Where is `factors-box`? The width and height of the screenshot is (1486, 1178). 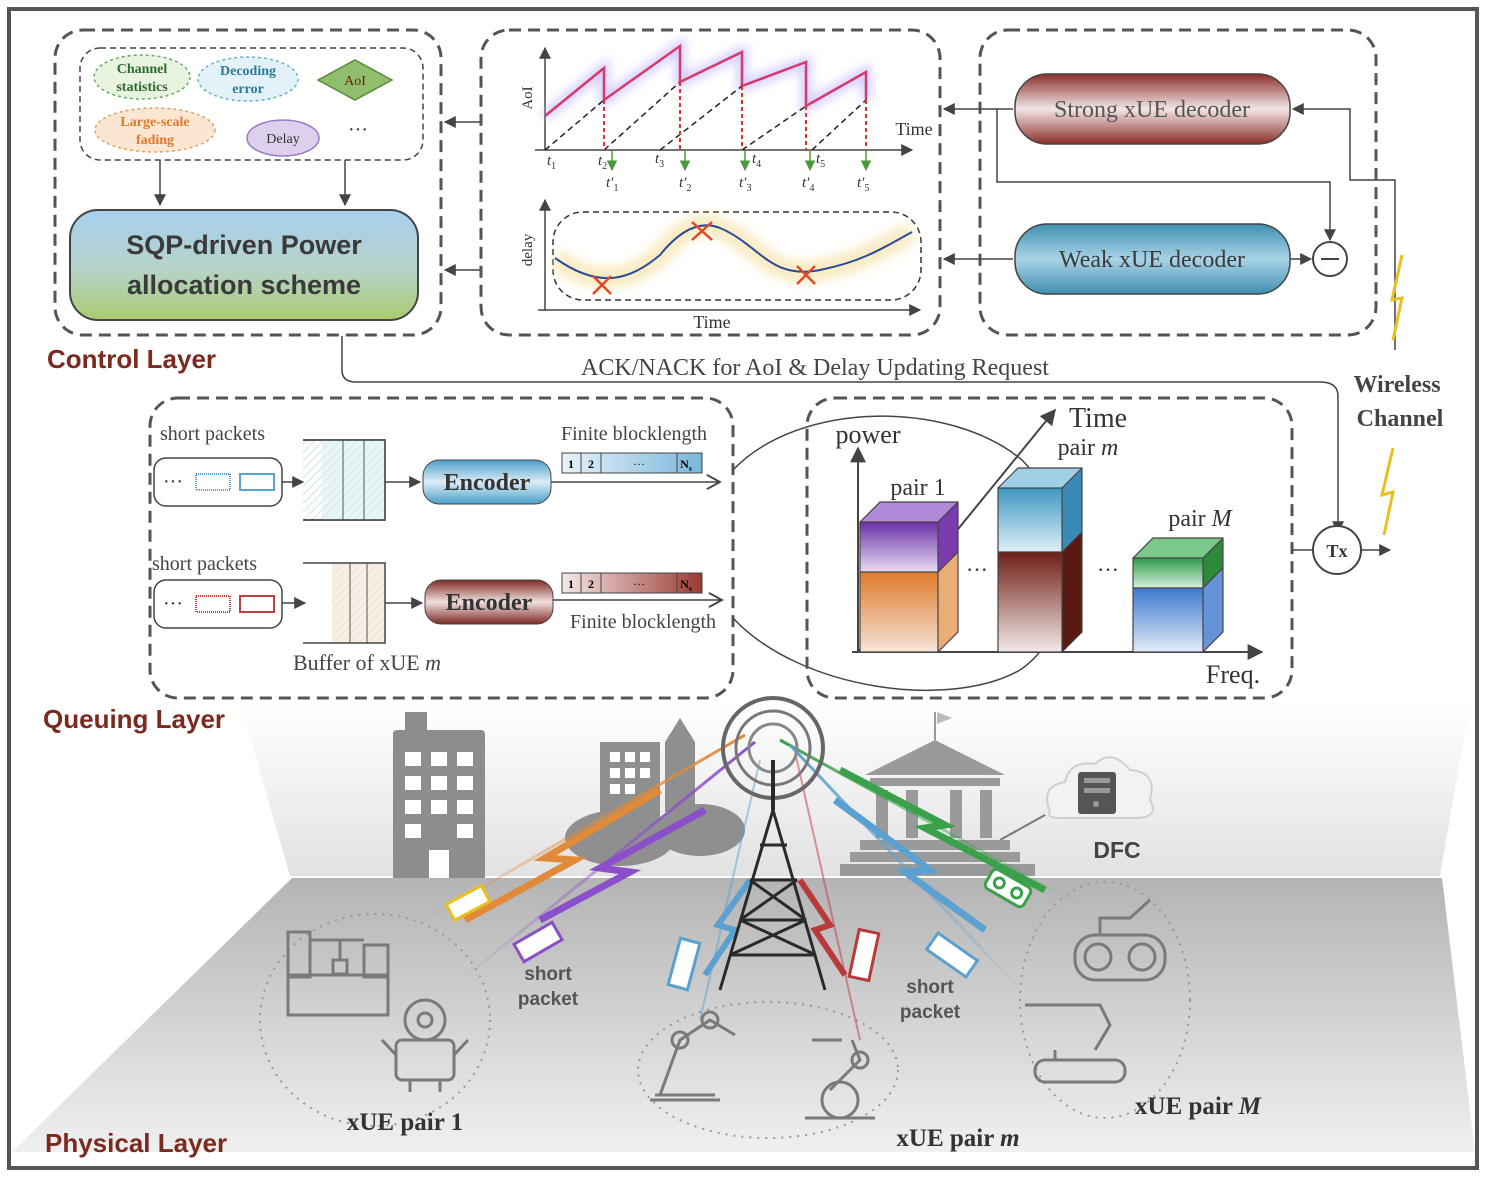 factors-box is located at coordinates (251, 104).